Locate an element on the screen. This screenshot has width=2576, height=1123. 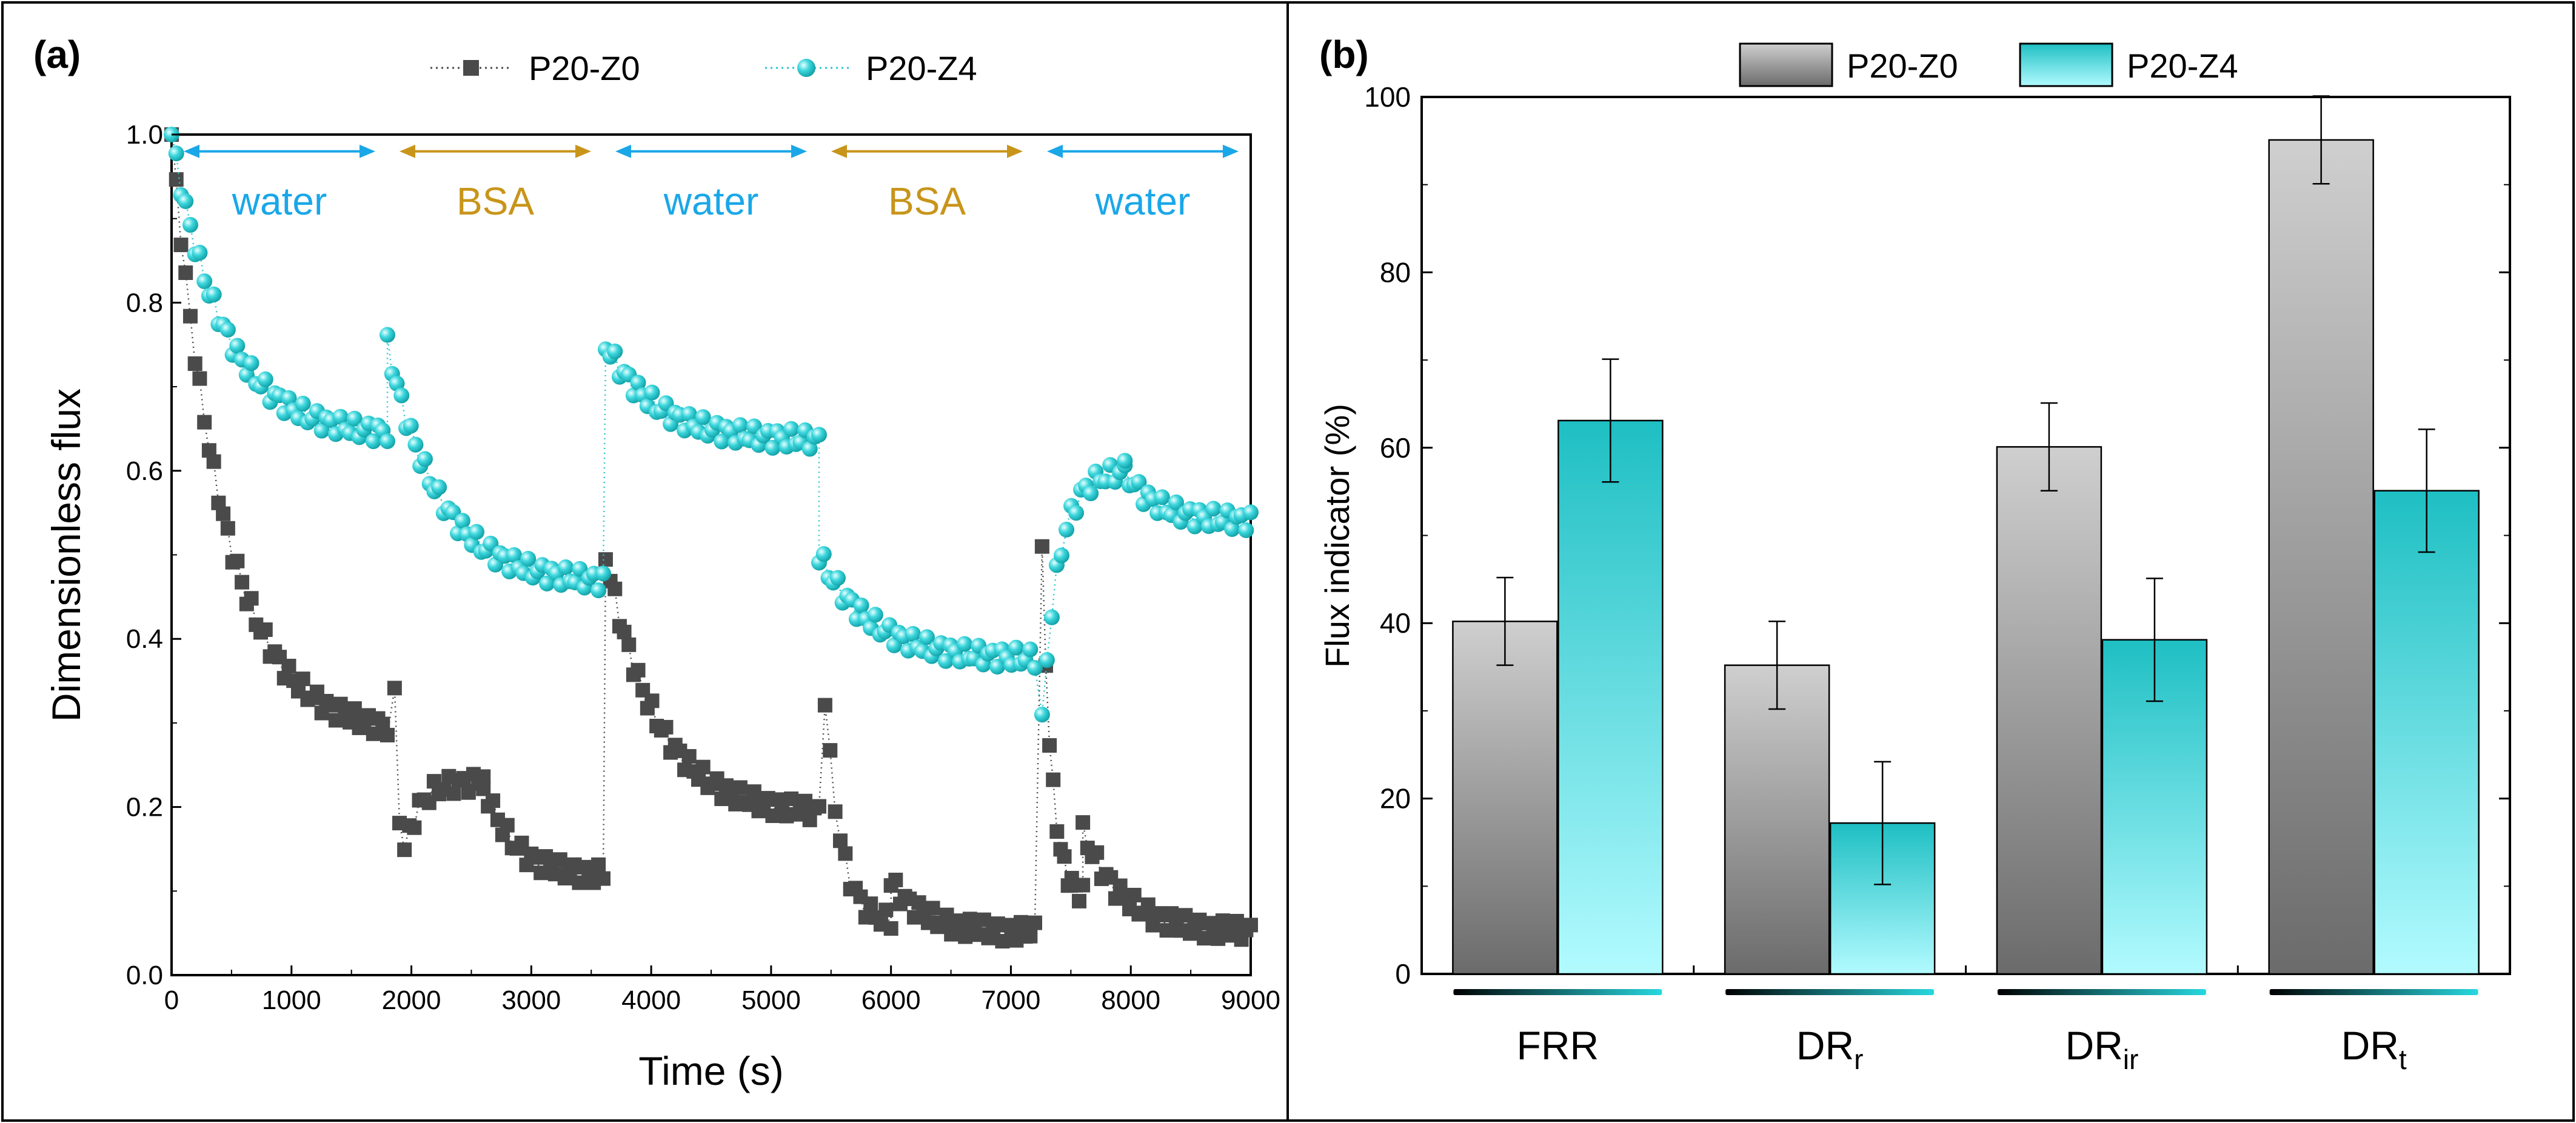
legend-marker-p20z0 is located at coordinates (471, 68).